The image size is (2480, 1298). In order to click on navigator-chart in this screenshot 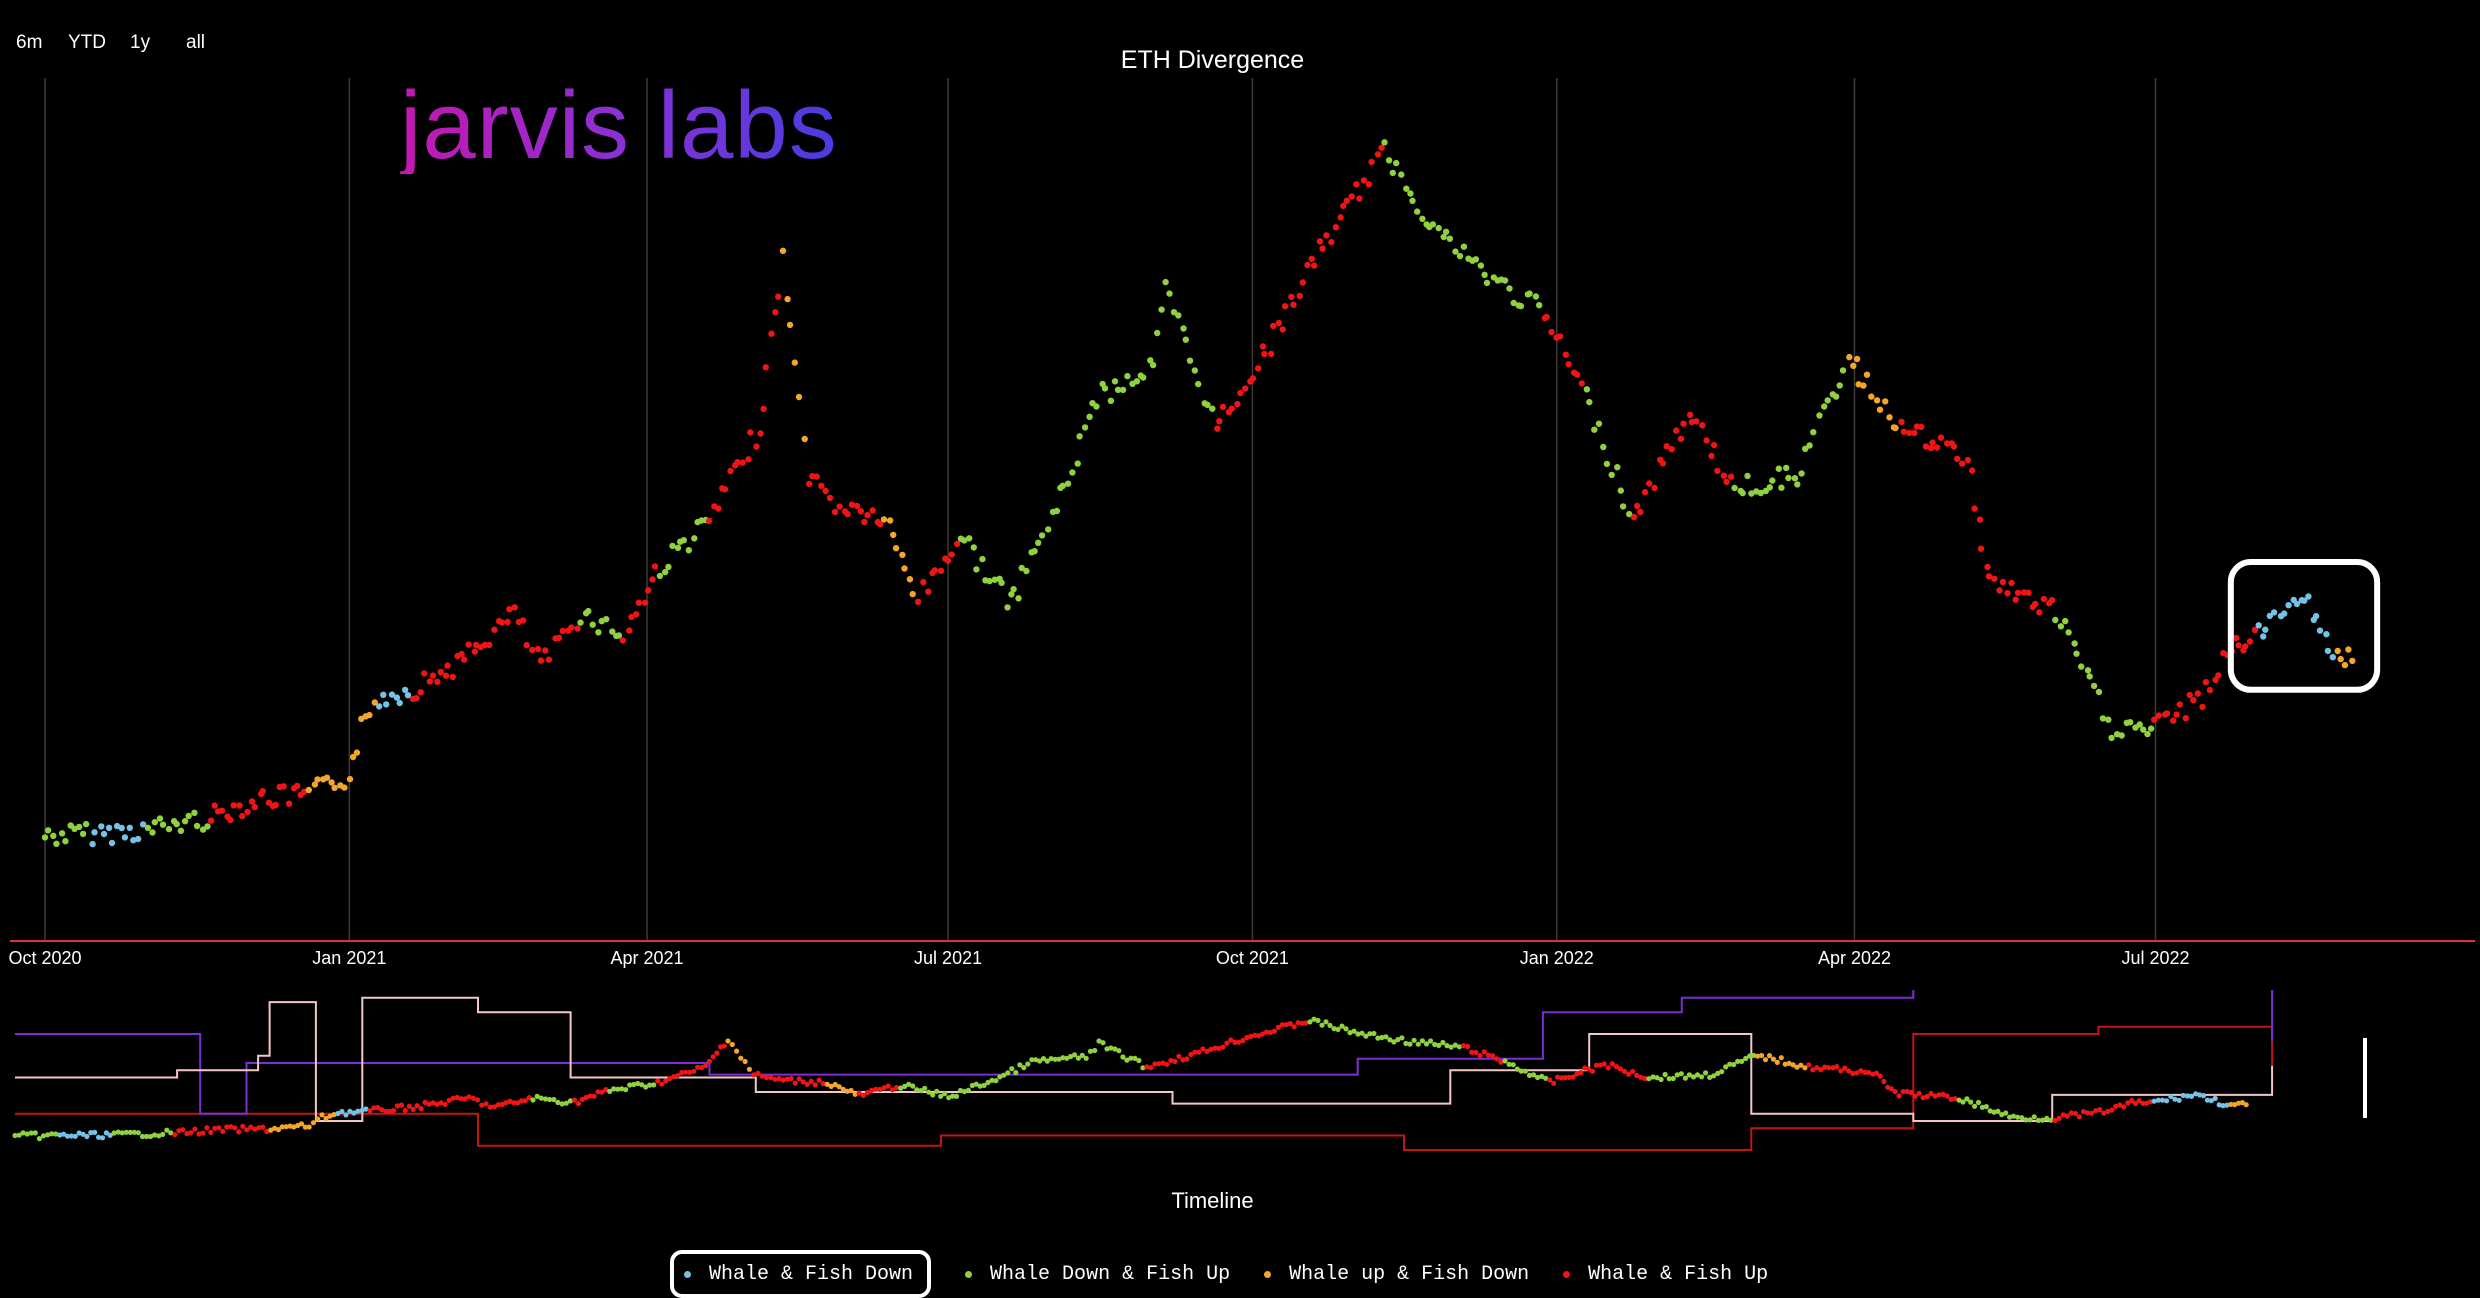, I will do `click(1240, 1080)`.